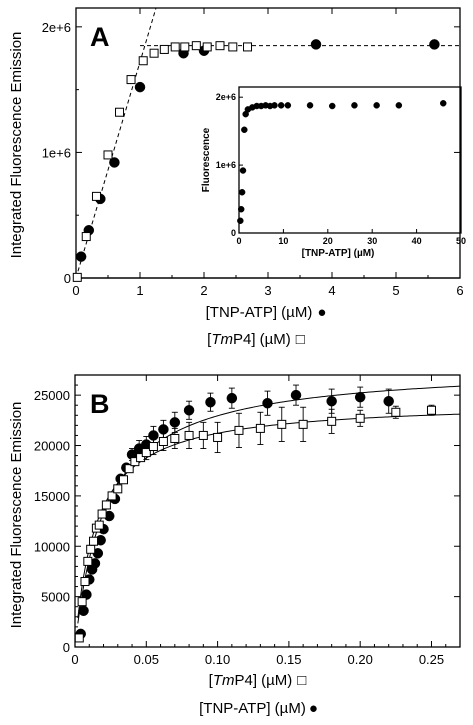 This screenshot has width=473, height=725. I want to click on panel-a-x-tick-label: 4, so click(331, 290).